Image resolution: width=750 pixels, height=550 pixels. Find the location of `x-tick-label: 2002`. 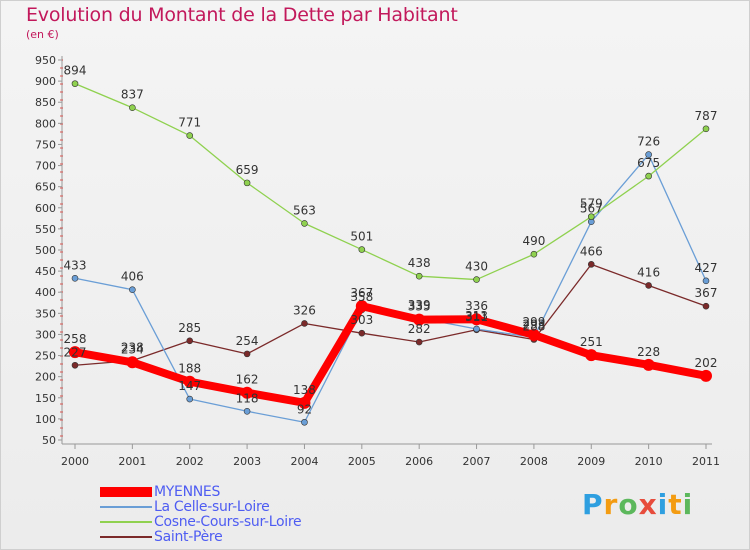

x-tick-label: 2002 is located at coordinates (190, 461).